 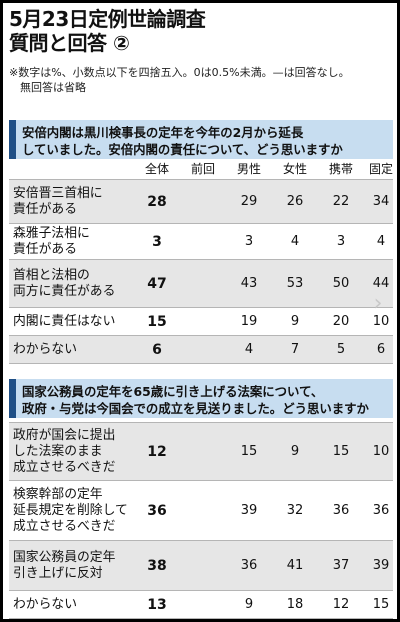 I want to click on row-label: 内閣に責任はない, so click(x=64, y=321).